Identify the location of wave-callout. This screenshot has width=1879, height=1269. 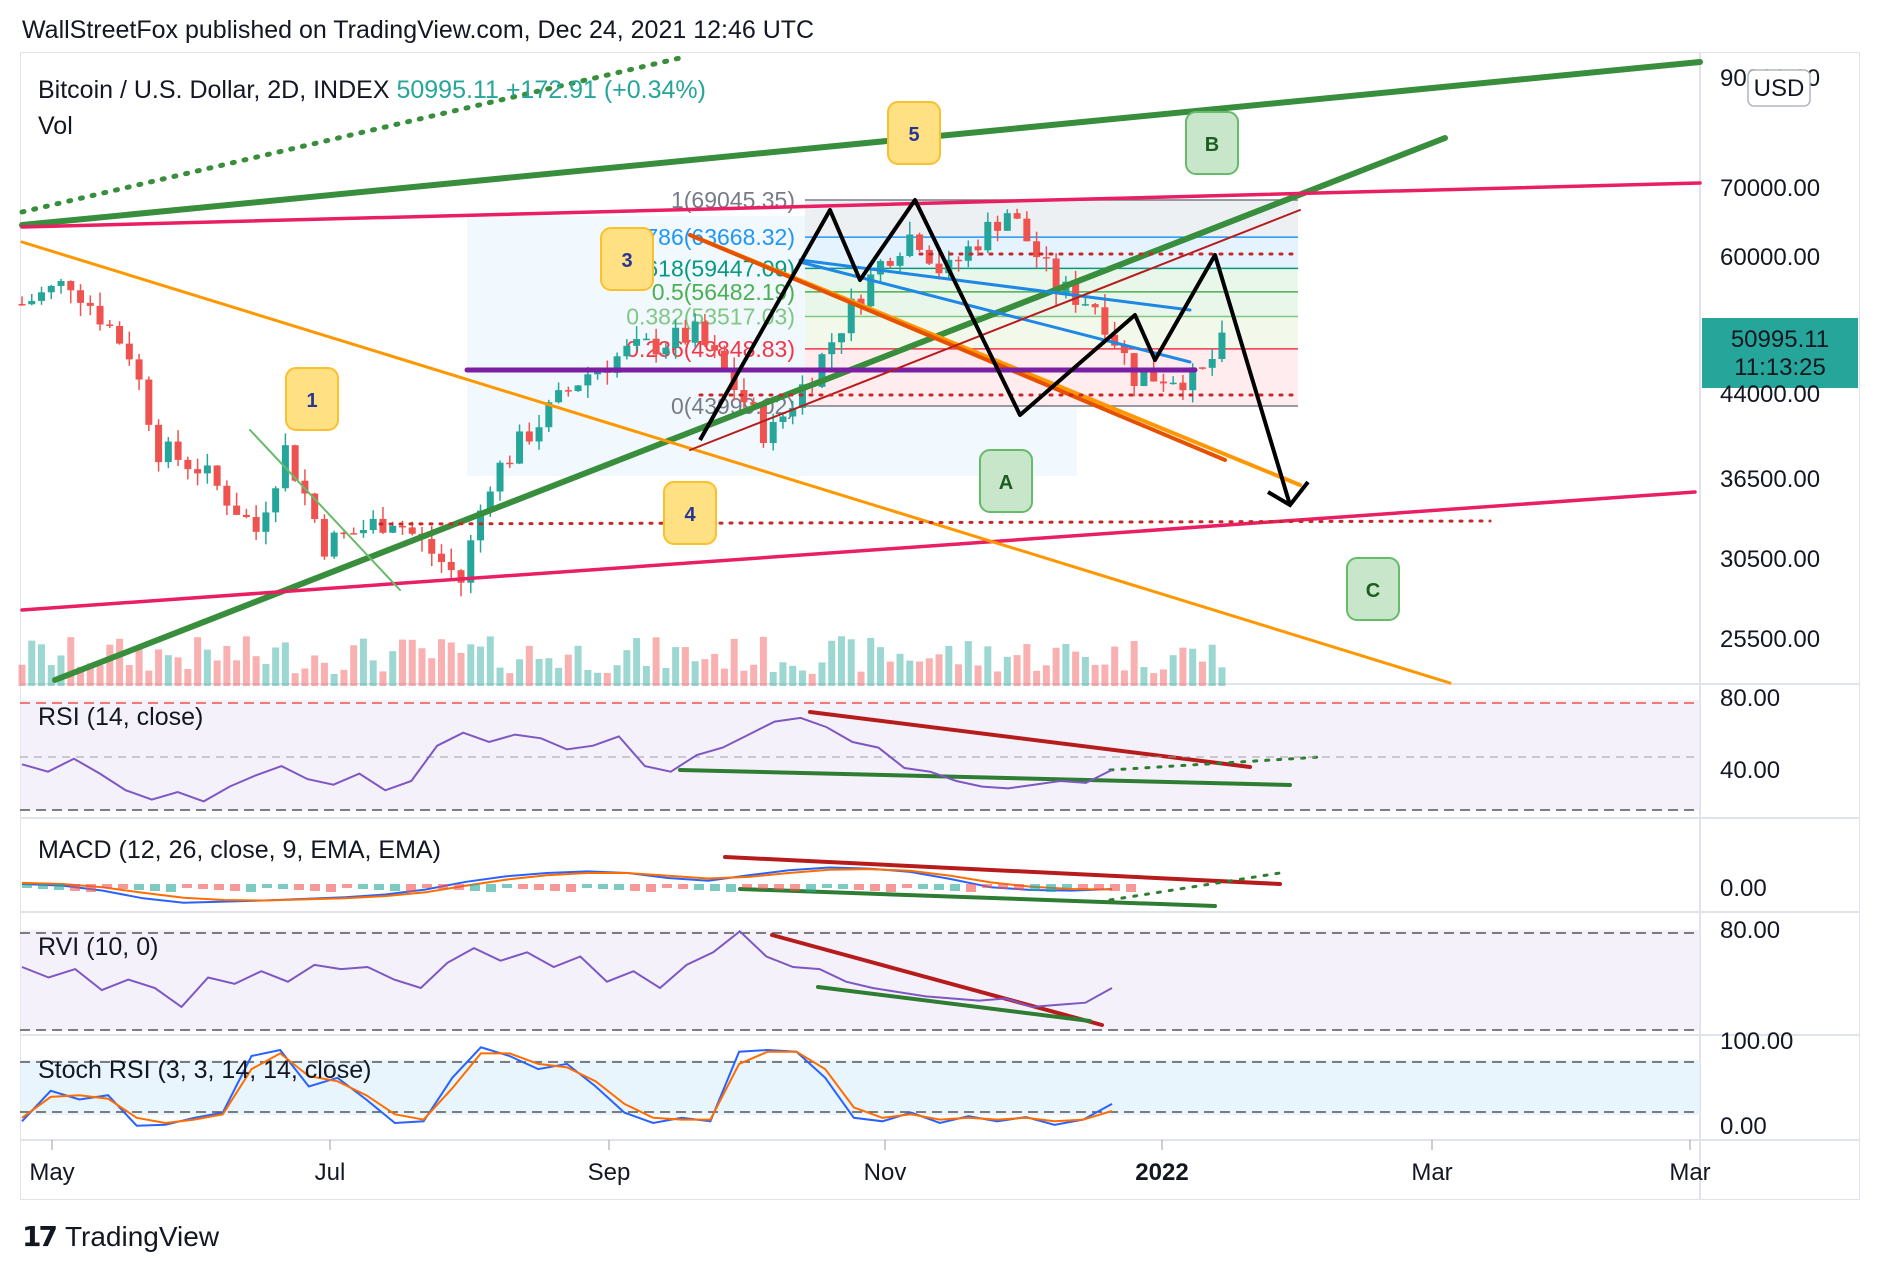
(1212, 143).